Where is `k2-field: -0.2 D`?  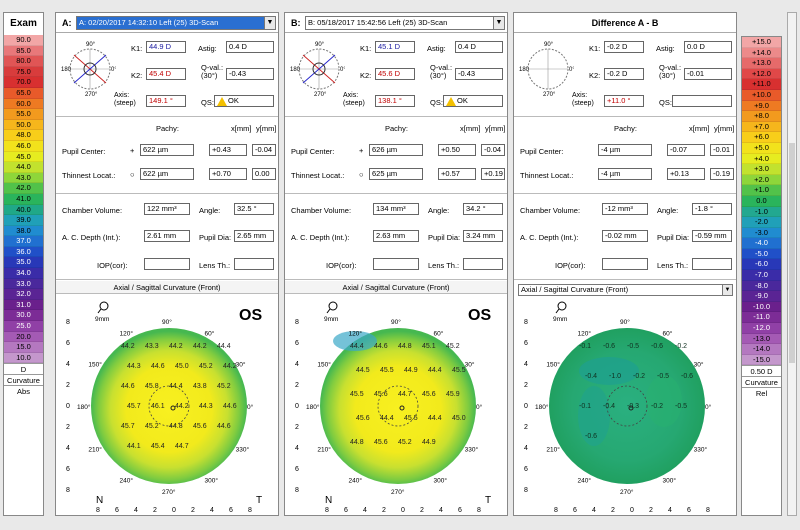 k2-field: -0.2 D is located at coordinates (624, 74).